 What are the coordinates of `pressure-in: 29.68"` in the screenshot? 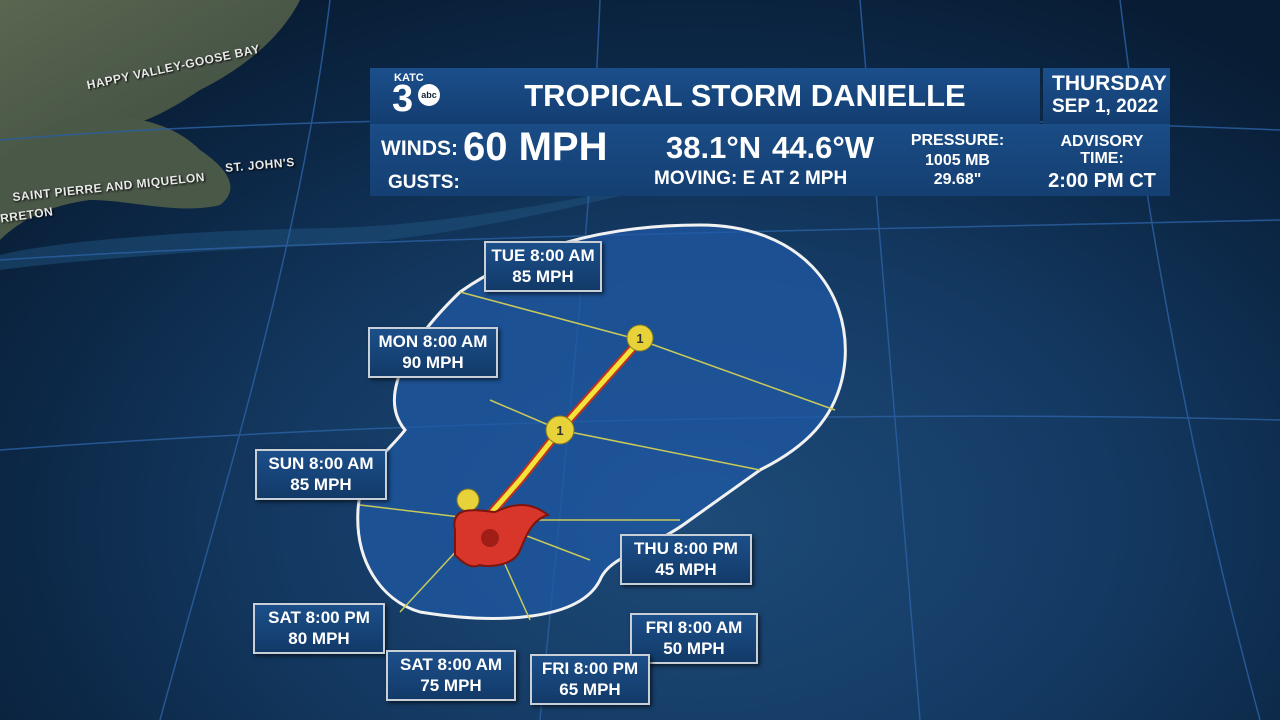 It's located at (957, 179).